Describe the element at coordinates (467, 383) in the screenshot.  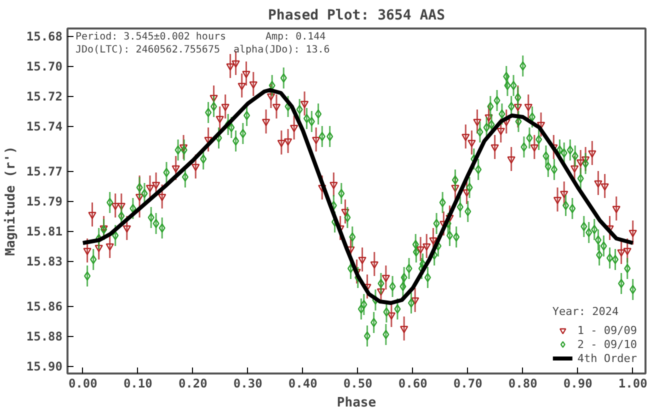
I see `x-tick-label: 0.70` at that location.